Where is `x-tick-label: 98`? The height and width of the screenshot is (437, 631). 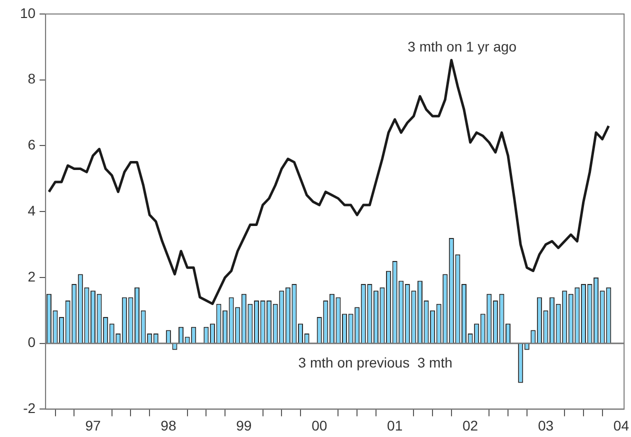 x-tick-label: 98 is located at coordinates (168, 425).